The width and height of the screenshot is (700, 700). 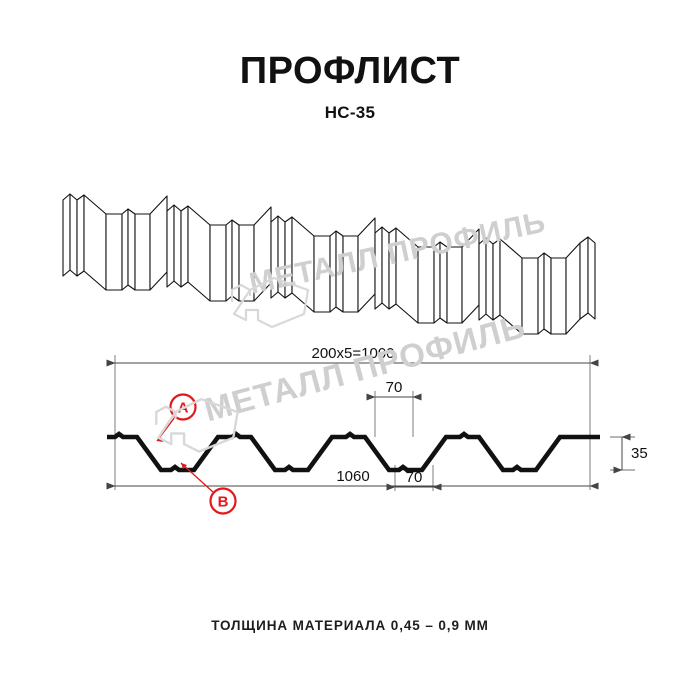 What do you see at coordinates (166, 429) in the screenshot?
I see `callout-a-leader` at bounding box center [166, 429].